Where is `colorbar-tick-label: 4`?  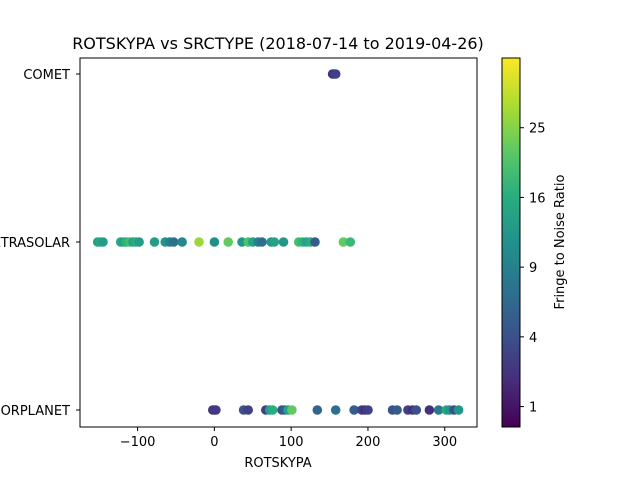
colorbar-tick-label: 4 is located at coordinates (533, 338).